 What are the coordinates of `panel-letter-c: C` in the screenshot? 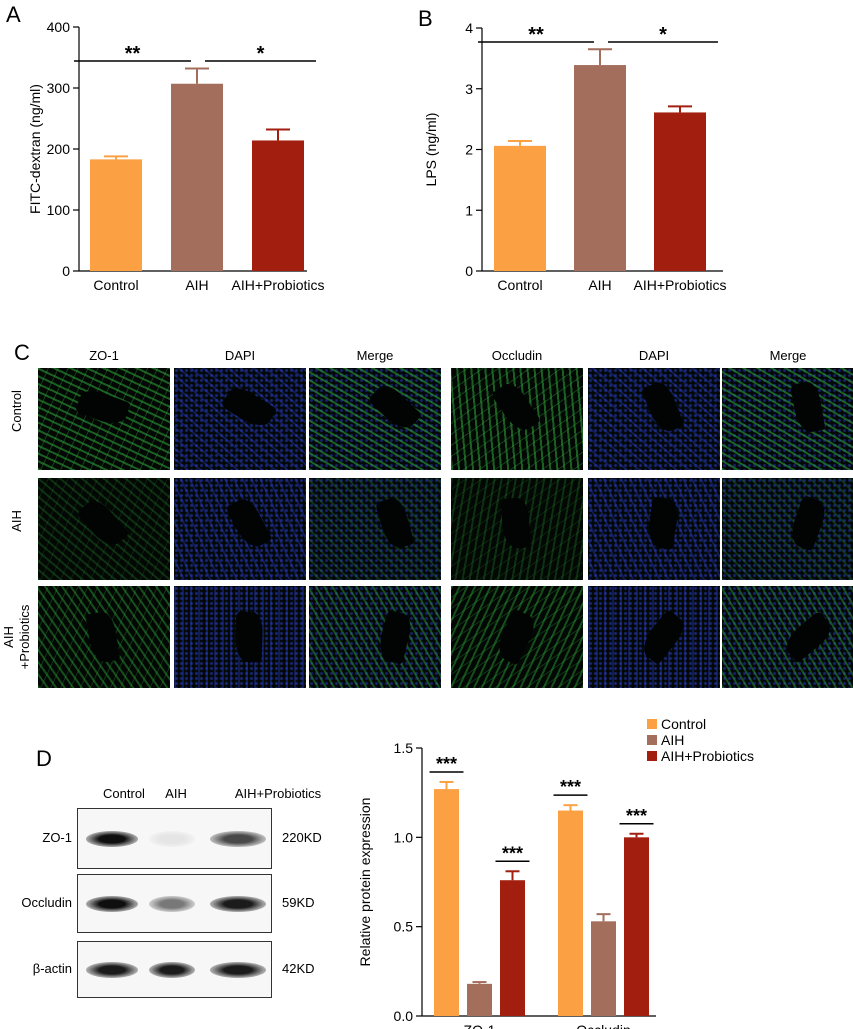 It's located at (22, 352).